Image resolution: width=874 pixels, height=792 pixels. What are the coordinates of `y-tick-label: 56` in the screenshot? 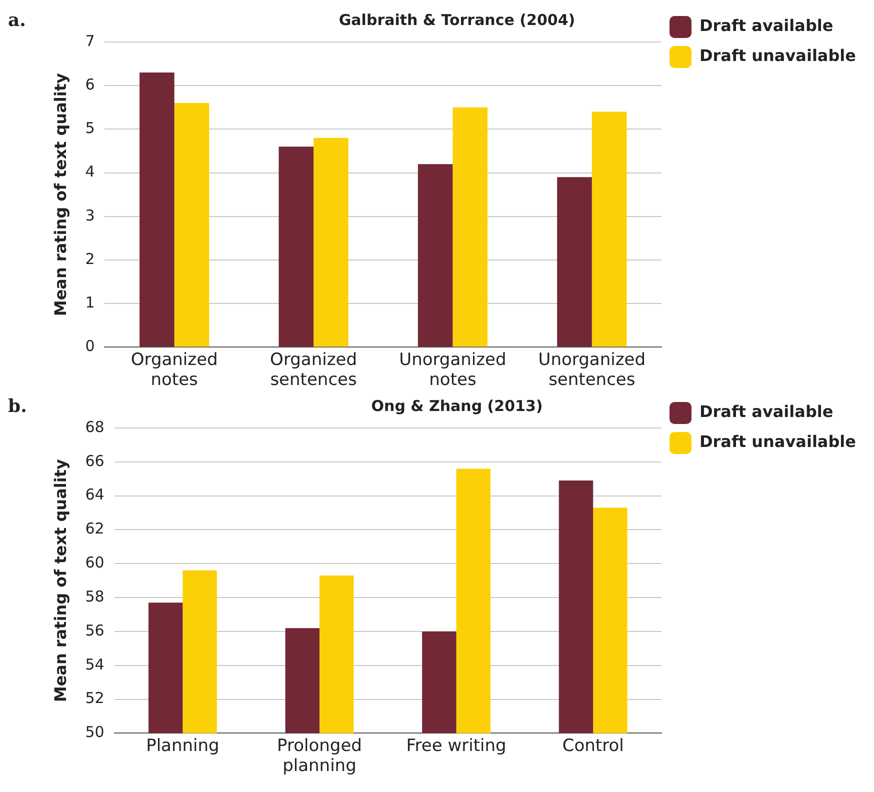 It's located at (94, 630).